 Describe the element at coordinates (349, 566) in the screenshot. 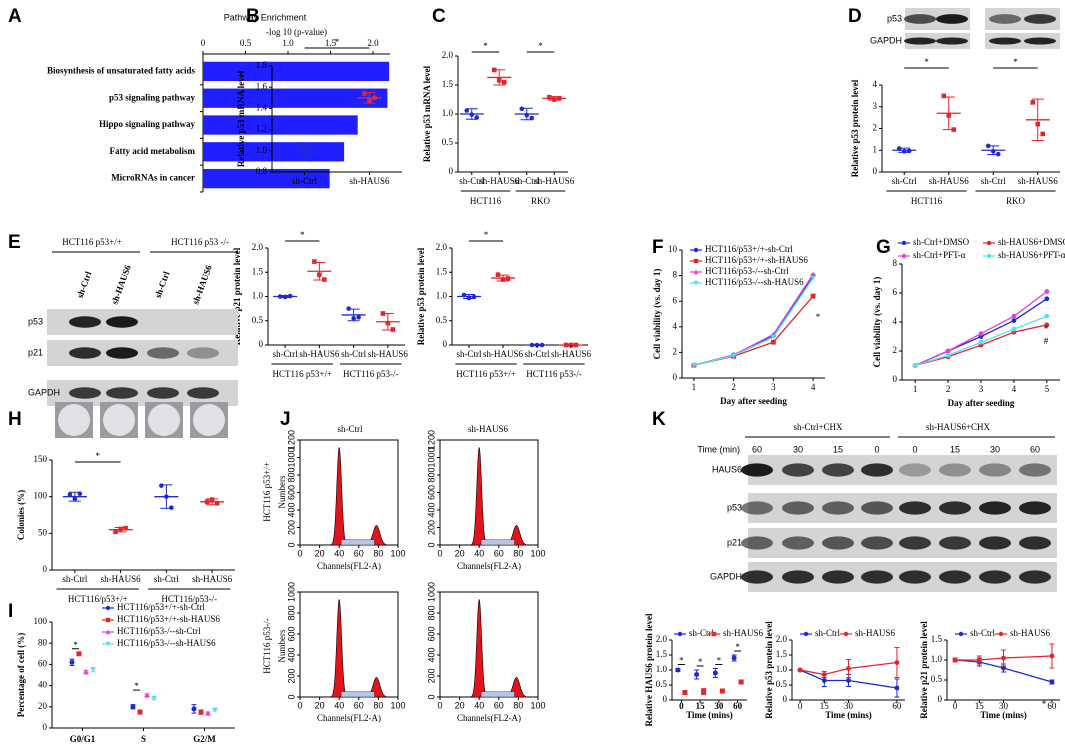

I see `x-axis-label: Channels(FL2-A)` at that location.